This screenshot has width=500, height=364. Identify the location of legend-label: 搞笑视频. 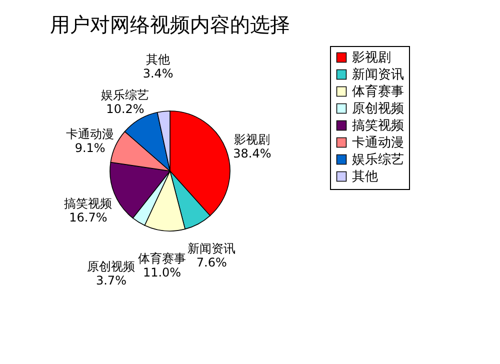
(378, 126).